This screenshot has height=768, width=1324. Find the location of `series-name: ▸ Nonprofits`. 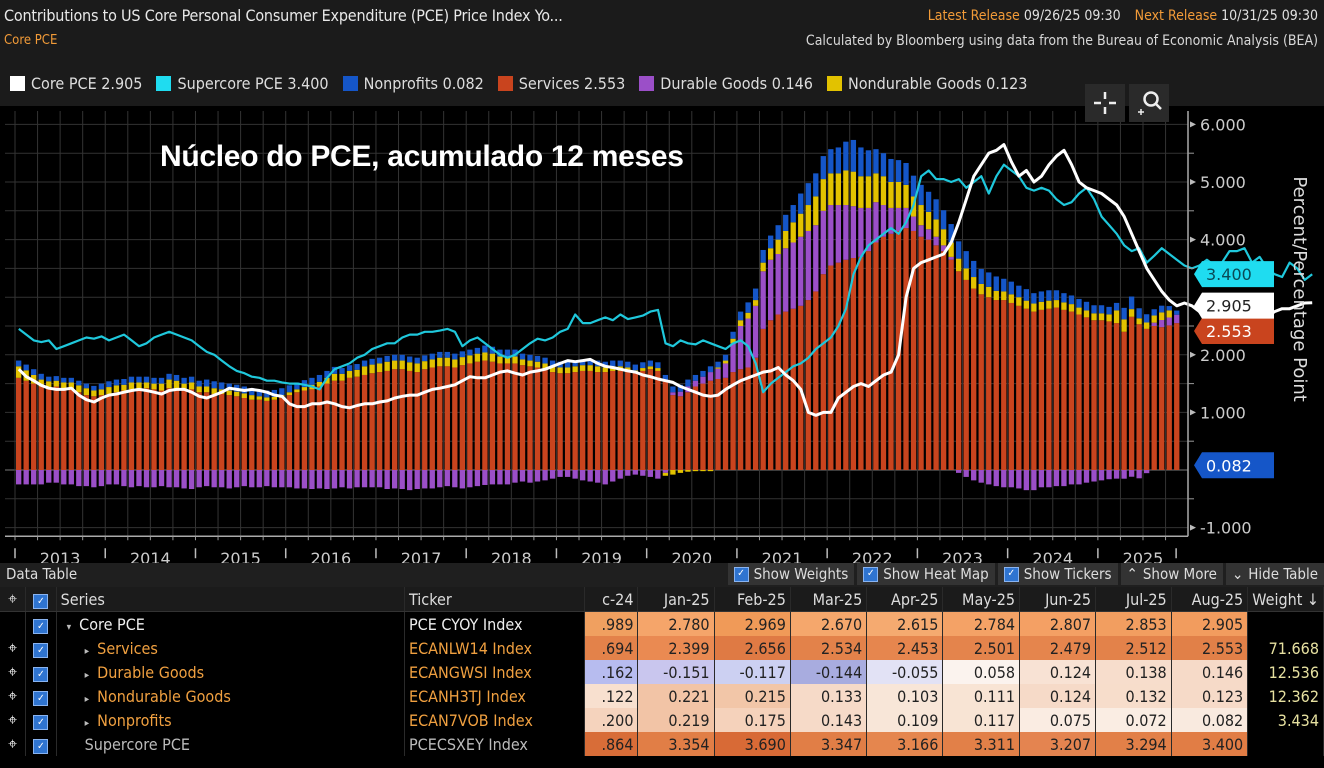

series-name: ▸ Nonprofits is located at coordinates (231, 720).